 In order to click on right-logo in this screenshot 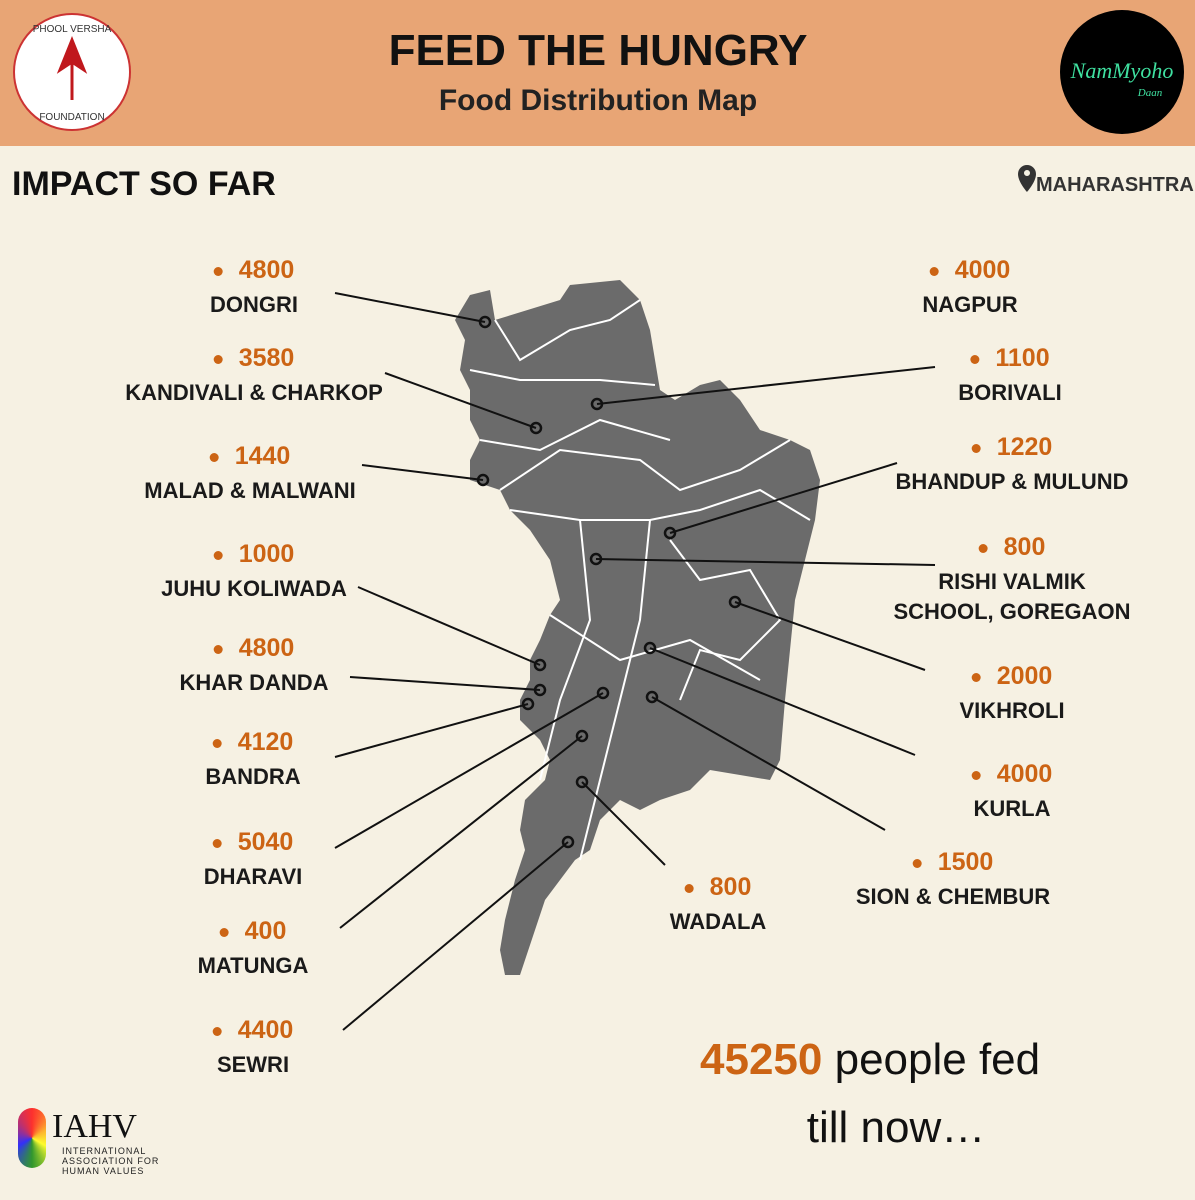, I will do `click(1122, 72)`.